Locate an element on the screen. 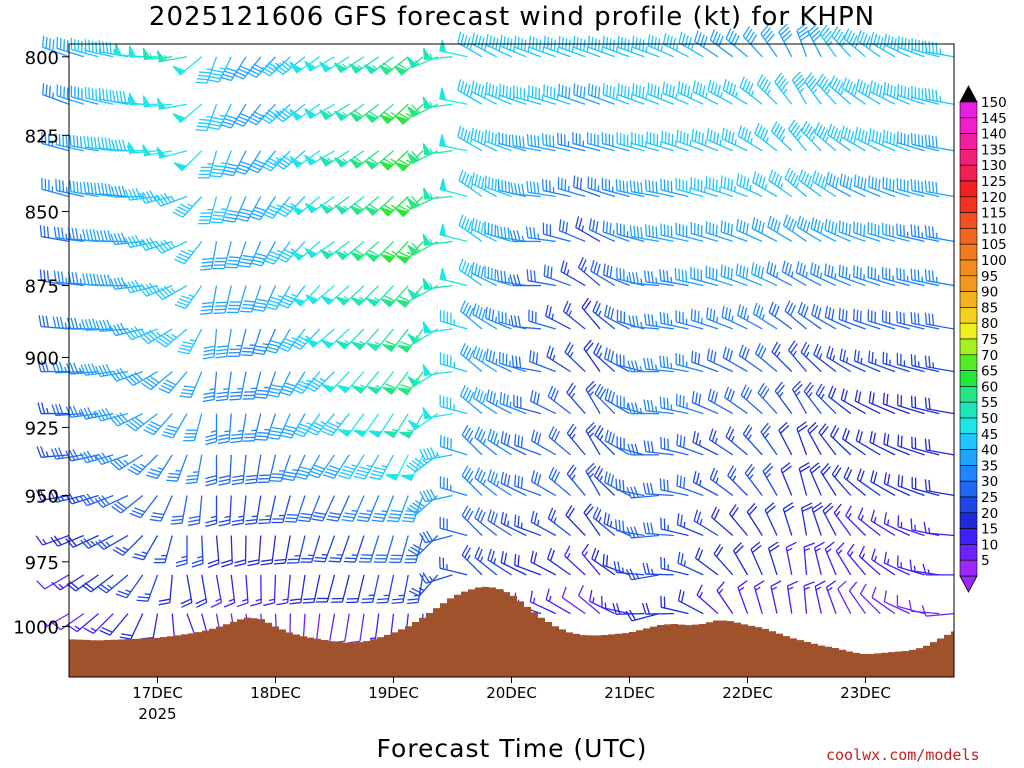 The width and height of the screenshot is (1024, 768). source-credit: coolwx.com/models is located at coordinates (903, 755).